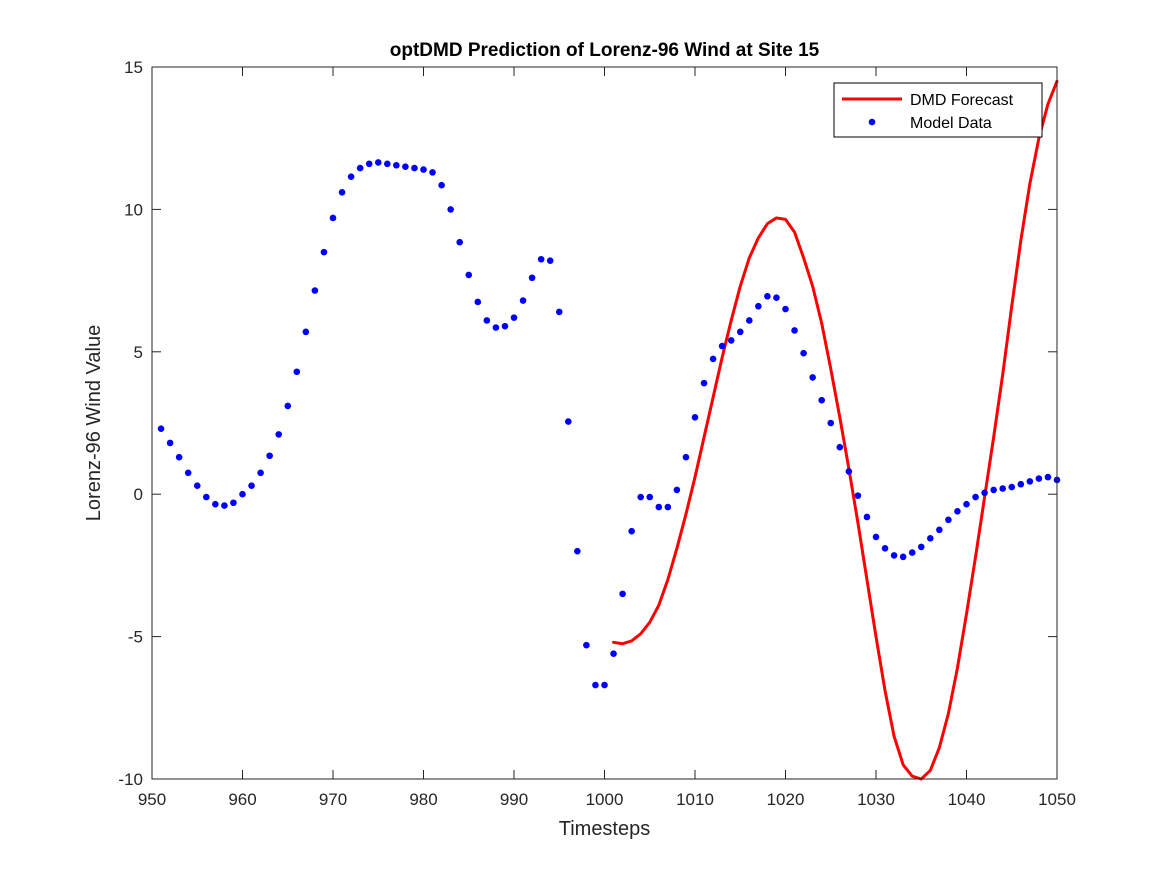  I want to click on x-tick-label: 1030, so click(876, 799).